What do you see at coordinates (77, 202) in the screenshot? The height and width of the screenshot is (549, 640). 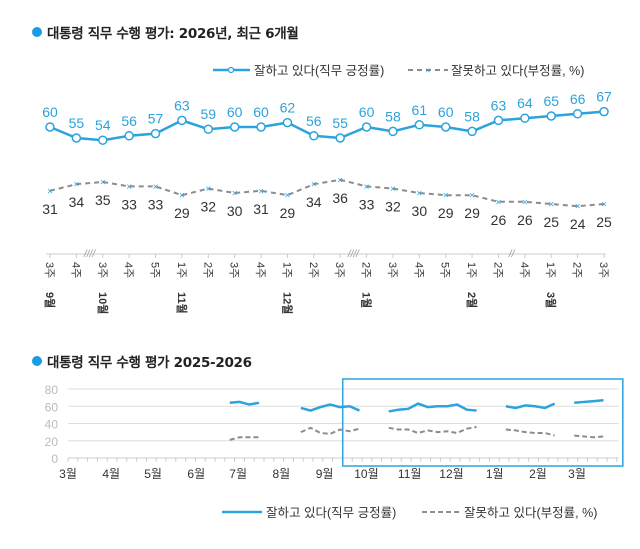 I see `negative-data-label: 34` at bounding box center [77, 202].